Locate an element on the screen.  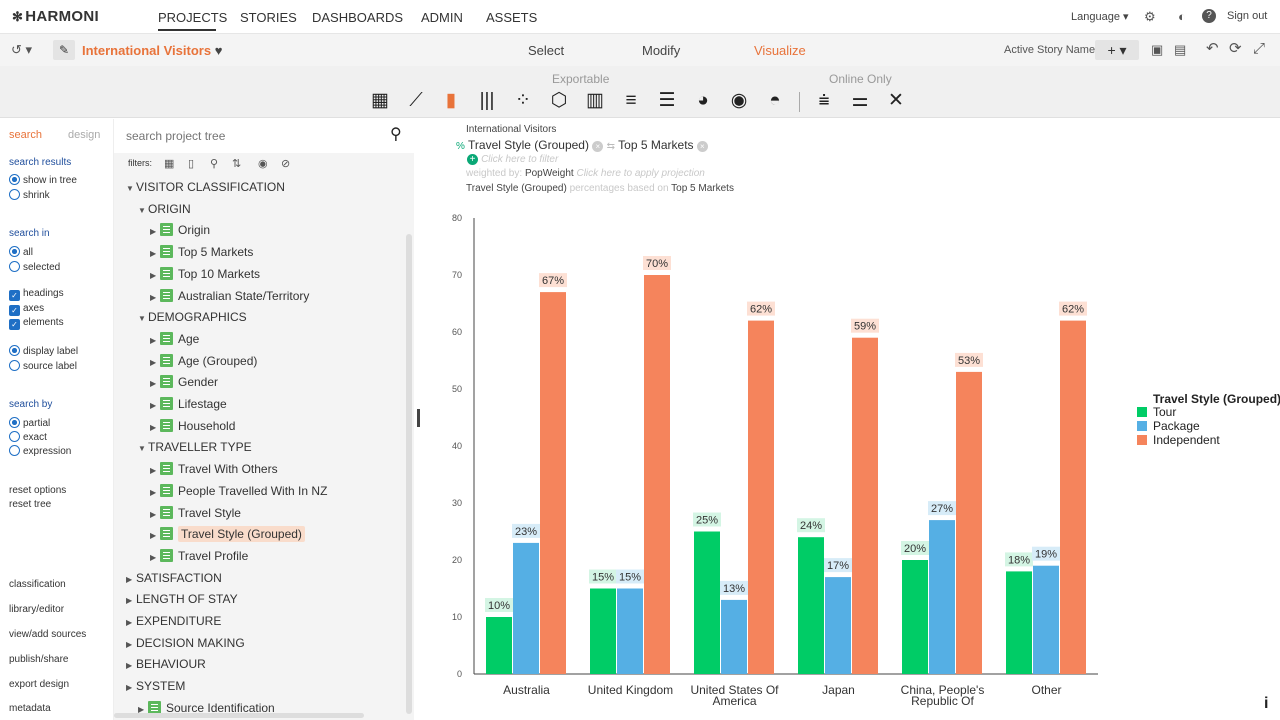
tree-item: ▶ Australian State/Territory is located at coordinates (229, 295).